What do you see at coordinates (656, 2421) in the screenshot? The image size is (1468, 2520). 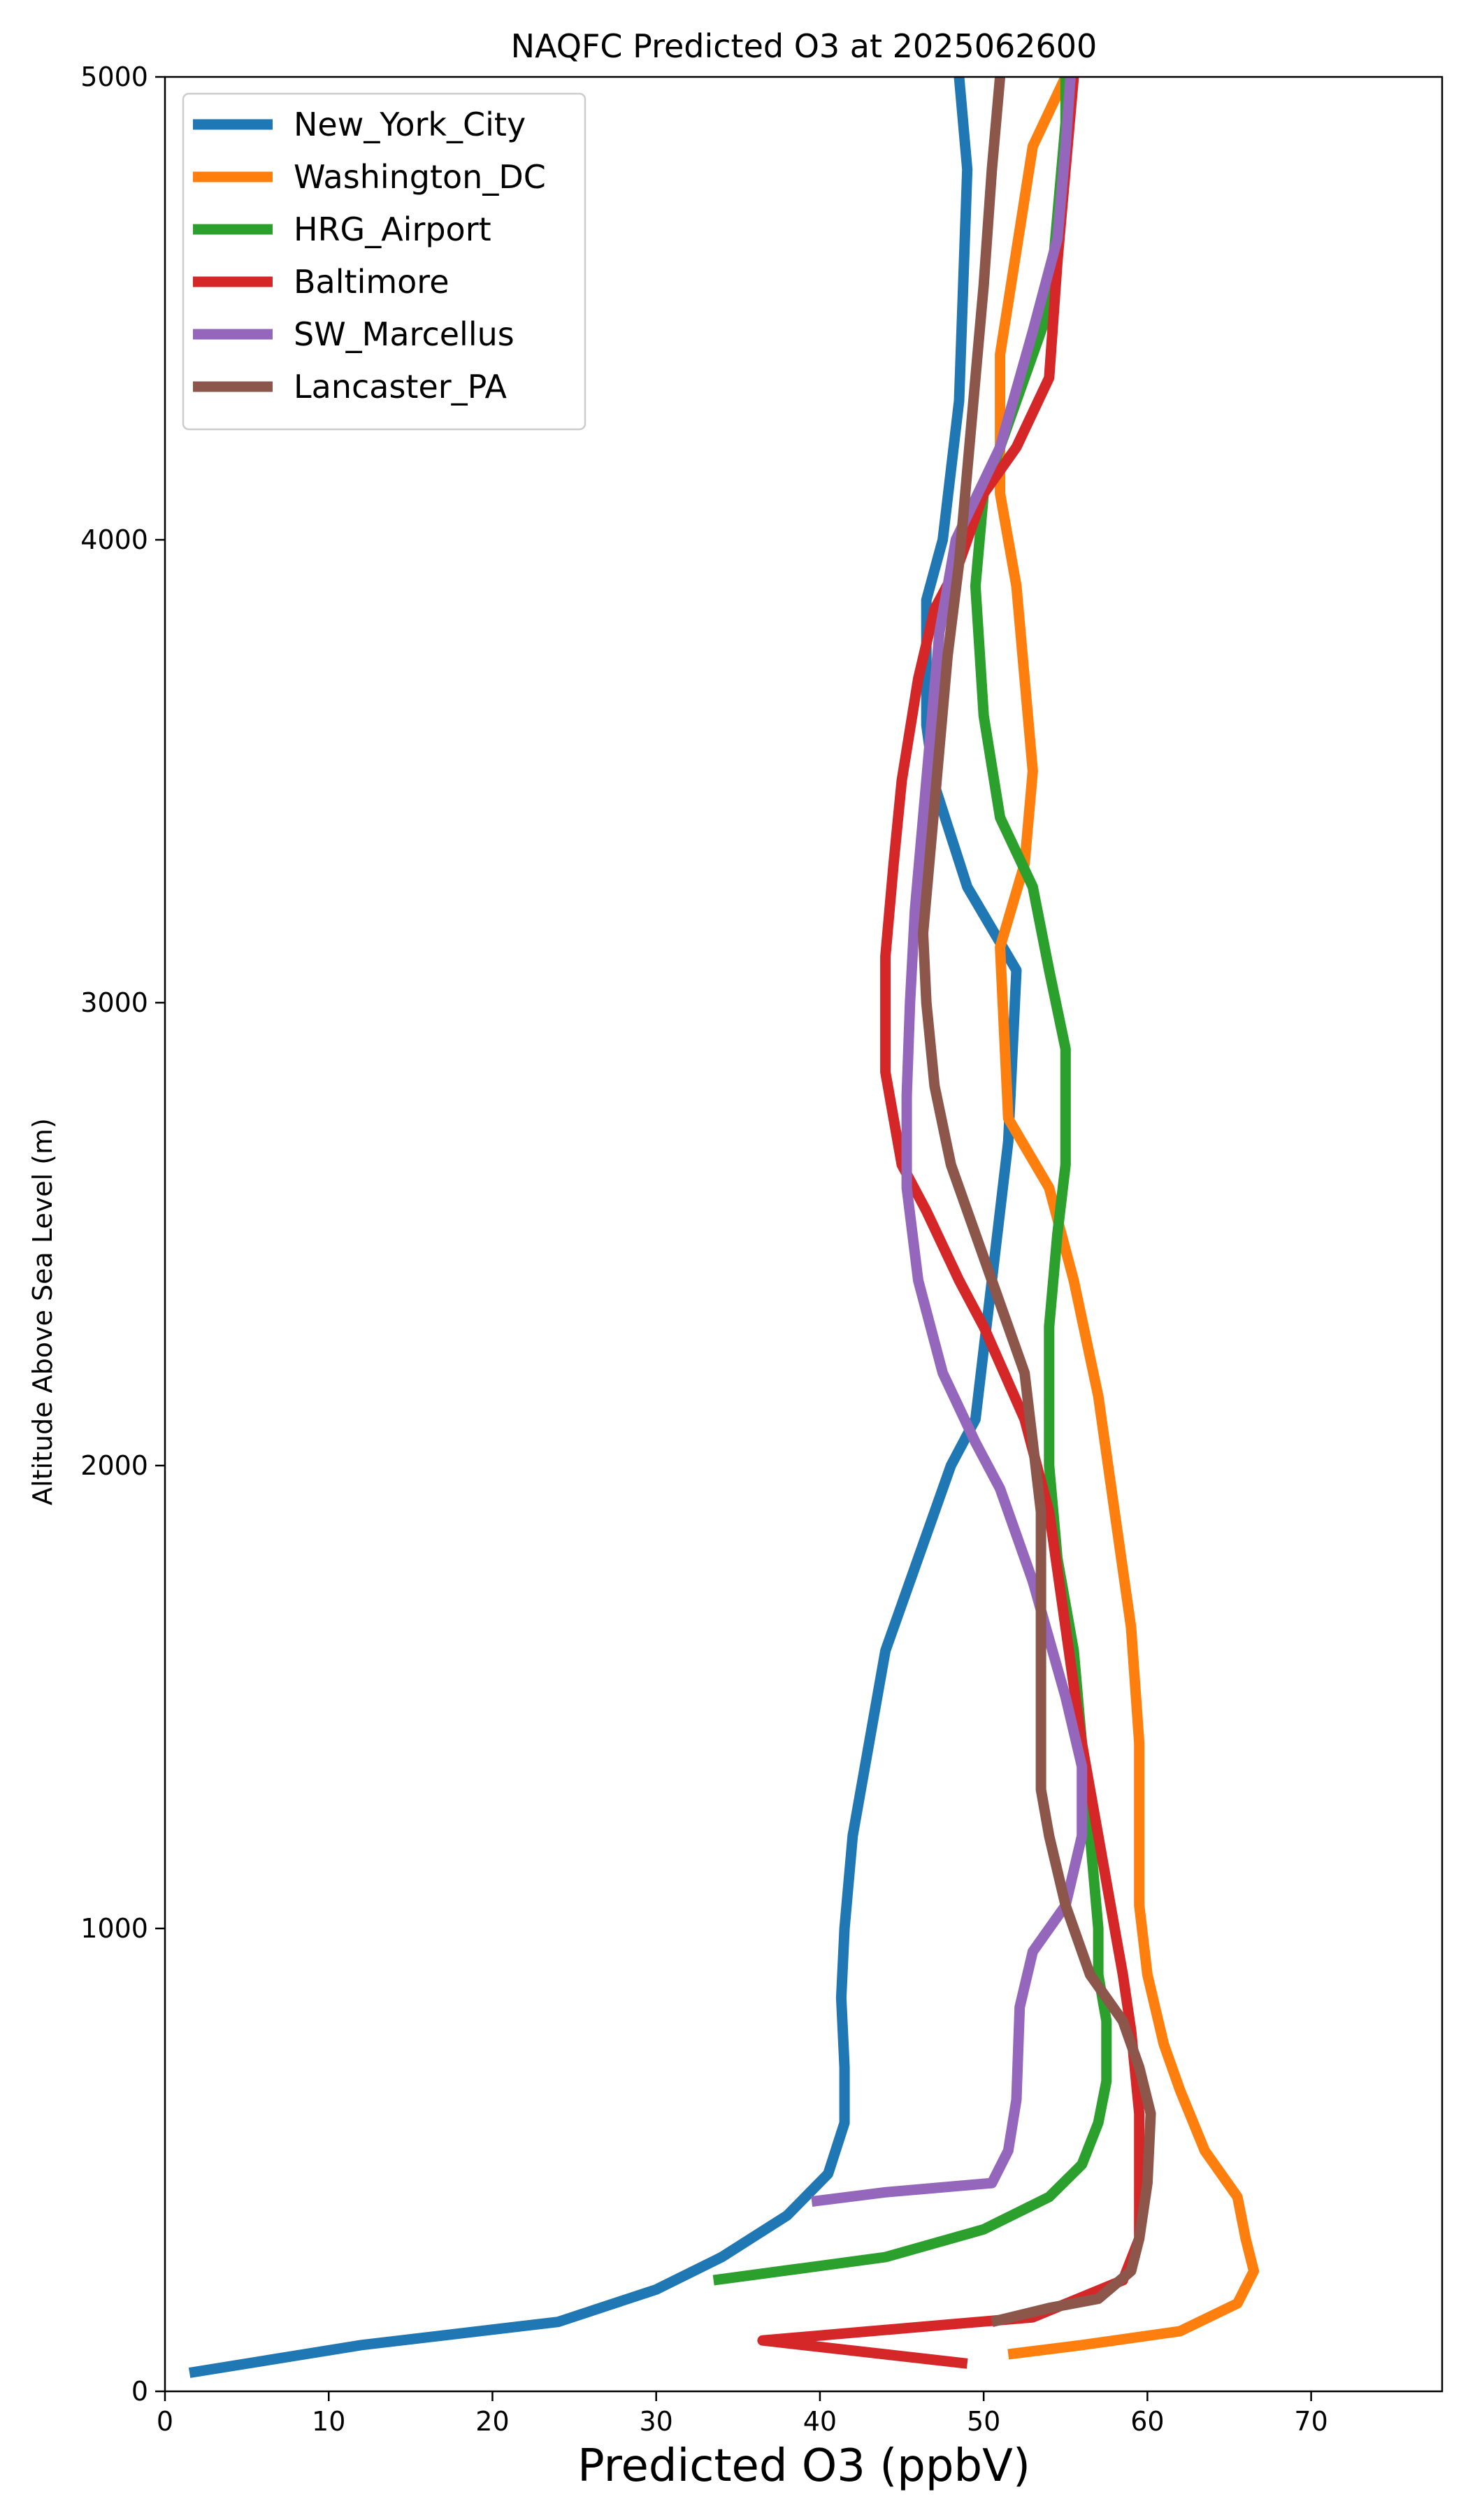 I see `x-tick-label: 30` at bounding box center [656, 2421].